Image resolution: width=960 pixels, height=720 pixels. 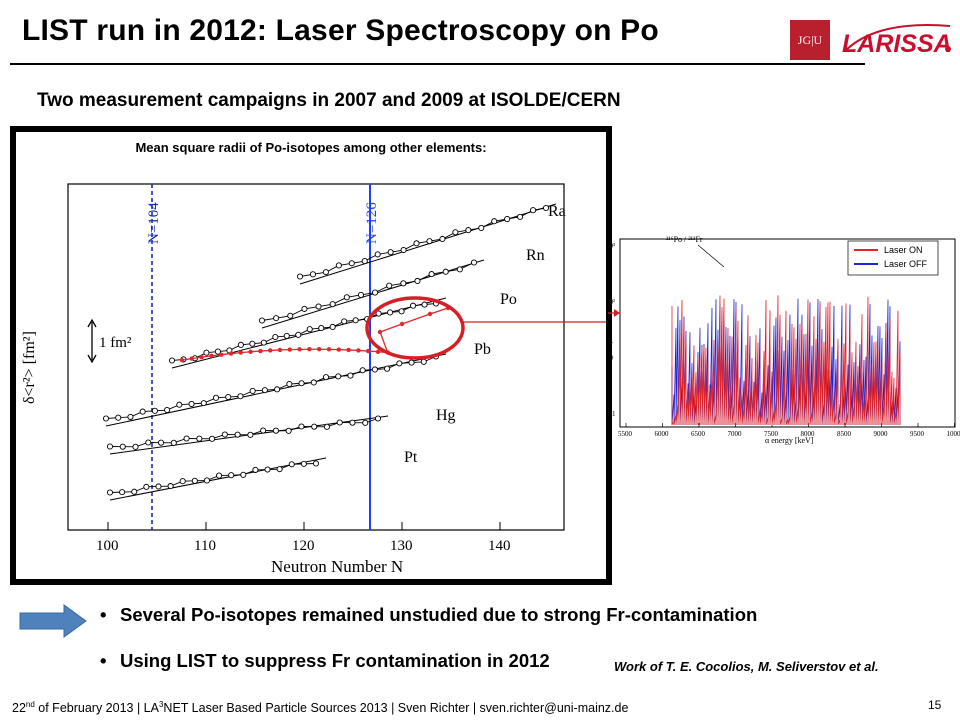 I want to click on x-tick-label: 130, so click(x=401, y=546).